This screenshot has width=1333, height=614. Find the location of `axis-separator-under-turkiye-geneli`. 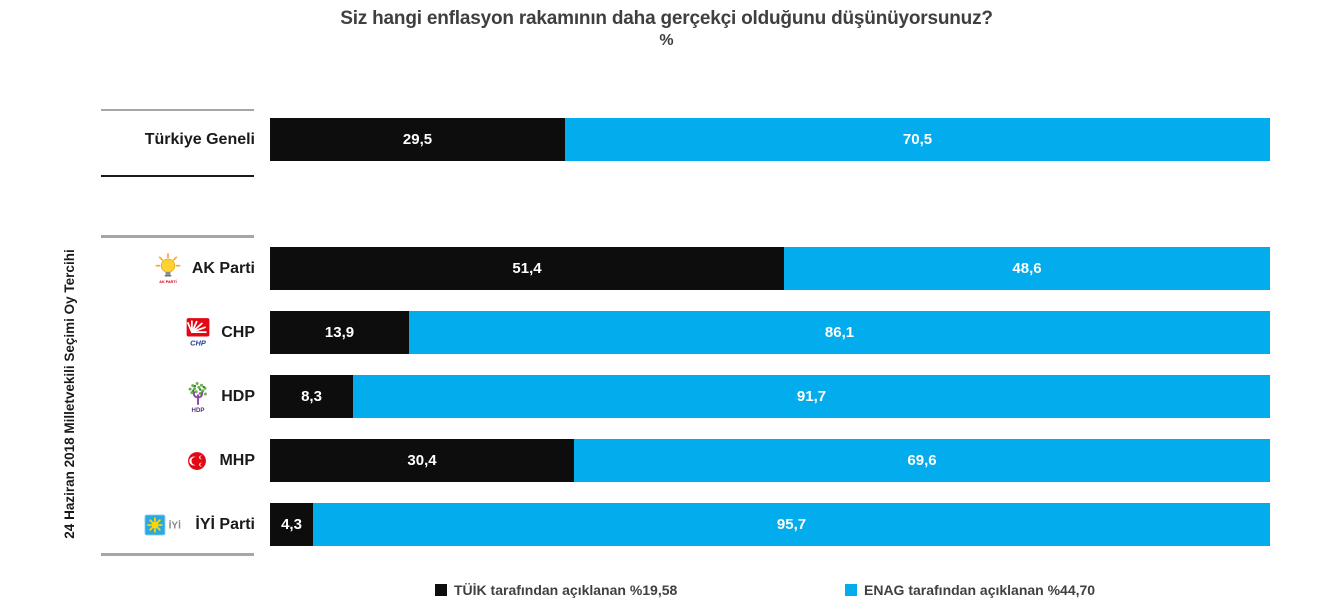

axis-separator-under-turkiye-geneli is located at coordinates (177, 176).